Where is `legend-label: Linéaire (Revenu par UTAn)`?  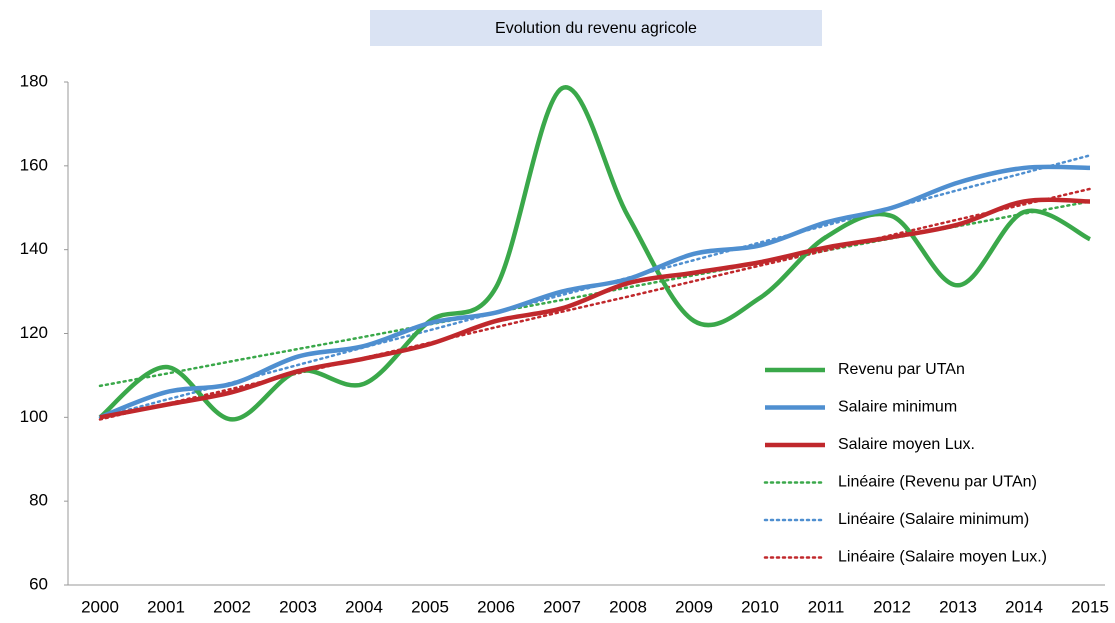
legend-label: Linéaire (Revenu par UTAn) is located at coordinates (937, 482).